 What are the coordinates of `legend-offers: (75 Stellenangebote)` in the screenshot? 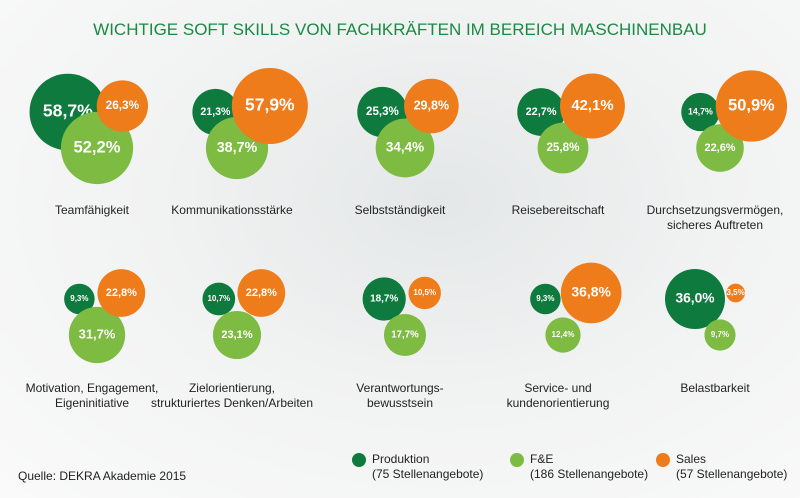 It's located at (428, 474).